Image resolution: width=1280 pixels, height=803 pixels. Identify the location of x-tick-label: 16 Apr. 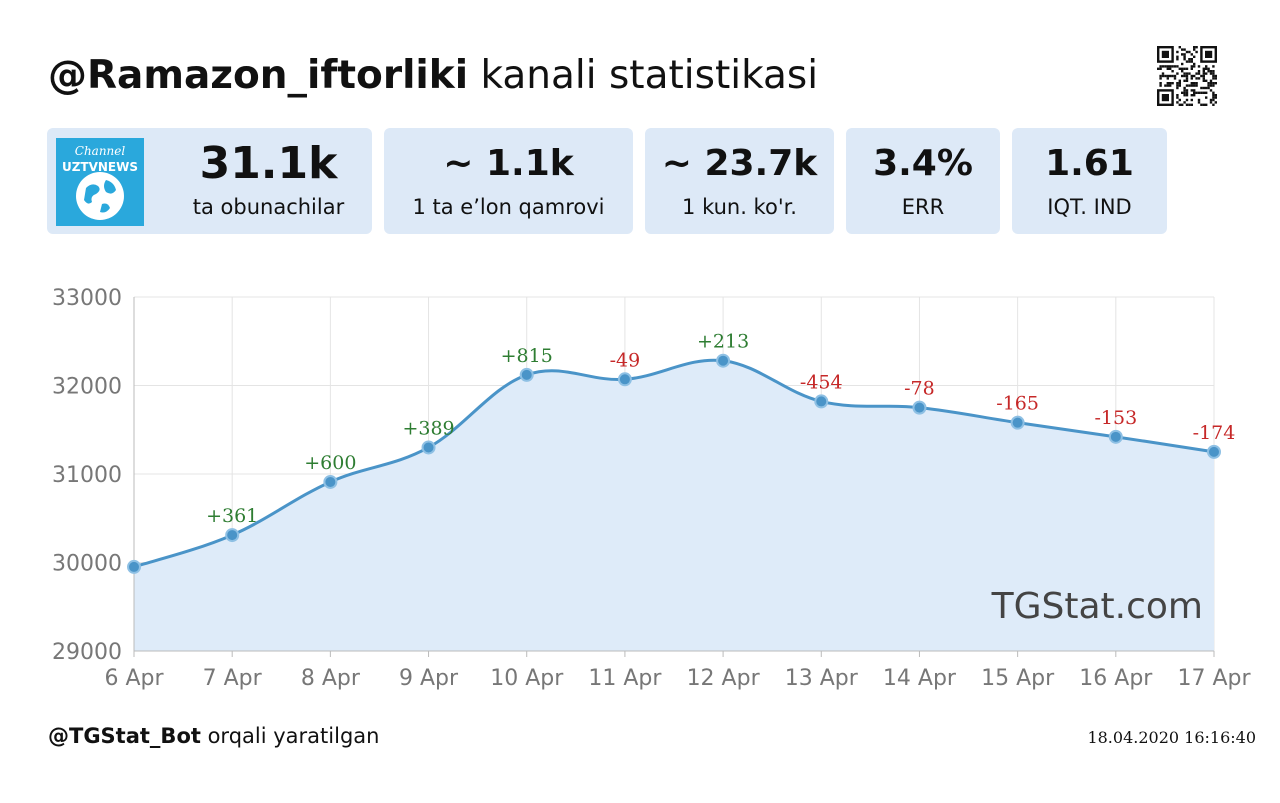
(1116, 678).